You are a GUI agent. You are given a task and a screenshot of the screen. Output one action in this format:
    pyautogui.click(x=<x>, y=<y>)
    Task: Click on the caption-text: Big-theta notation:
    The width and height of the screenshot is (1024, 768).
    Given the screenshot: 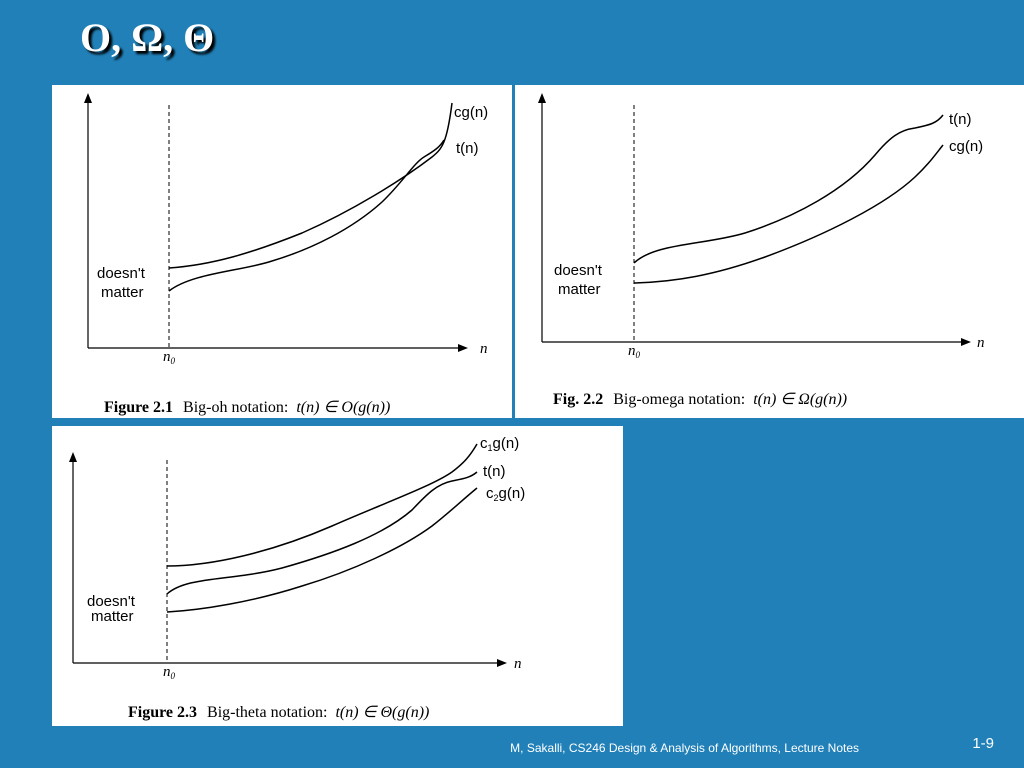 What is the action you would take?
    pyautogui.click(x=267, y=712)
    